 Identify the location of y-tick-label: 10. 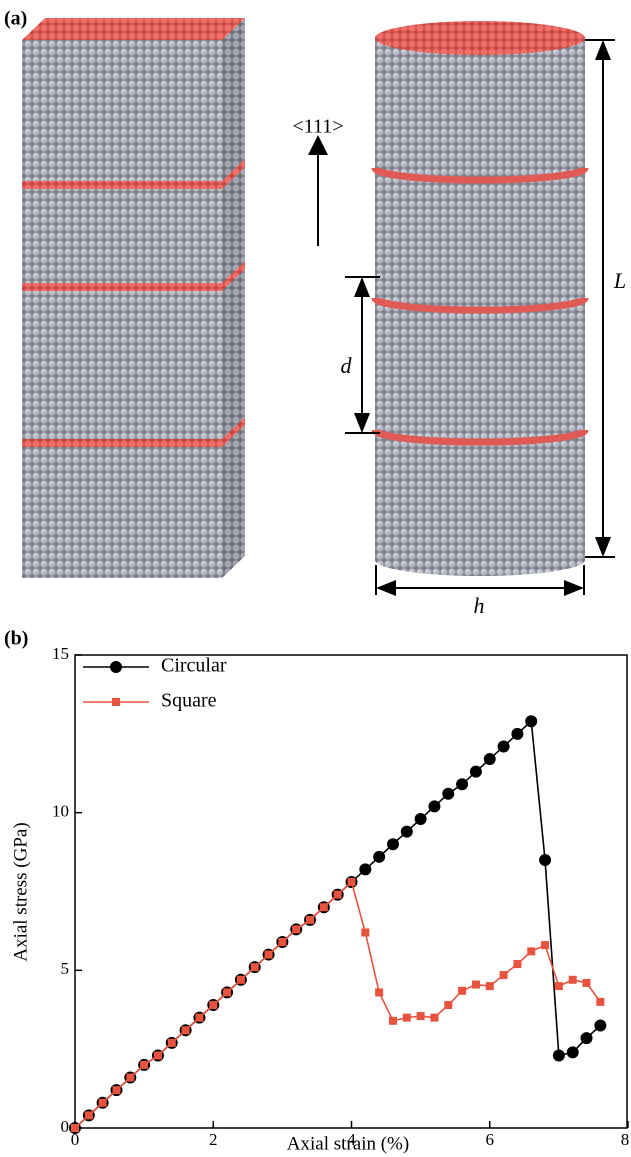
(60, 811).